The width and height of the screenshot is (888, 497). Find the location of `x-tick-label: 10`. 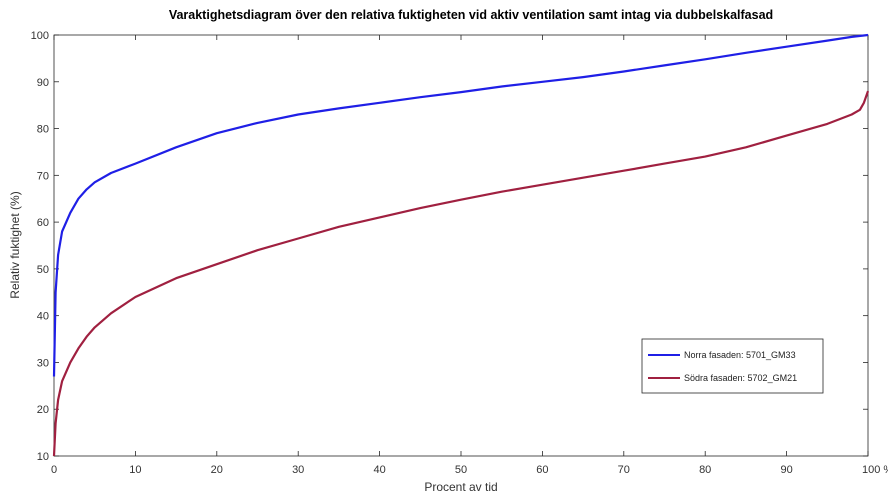

x-tick-label: 10 is located at coordinates (135, 470).